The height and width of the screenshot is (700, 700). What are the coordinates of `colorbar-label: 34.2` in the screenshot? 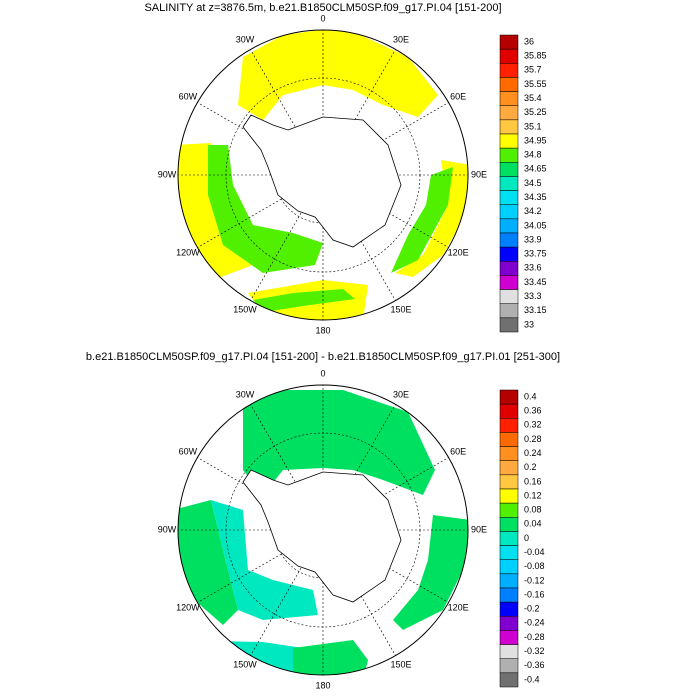 It's located at (533, 211).